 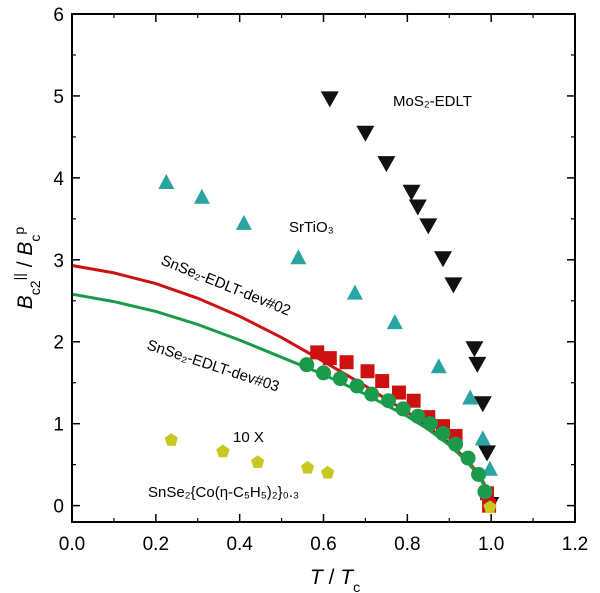 I want to click on x-tick-label-6: 1.2, so click(x=575, y=544).